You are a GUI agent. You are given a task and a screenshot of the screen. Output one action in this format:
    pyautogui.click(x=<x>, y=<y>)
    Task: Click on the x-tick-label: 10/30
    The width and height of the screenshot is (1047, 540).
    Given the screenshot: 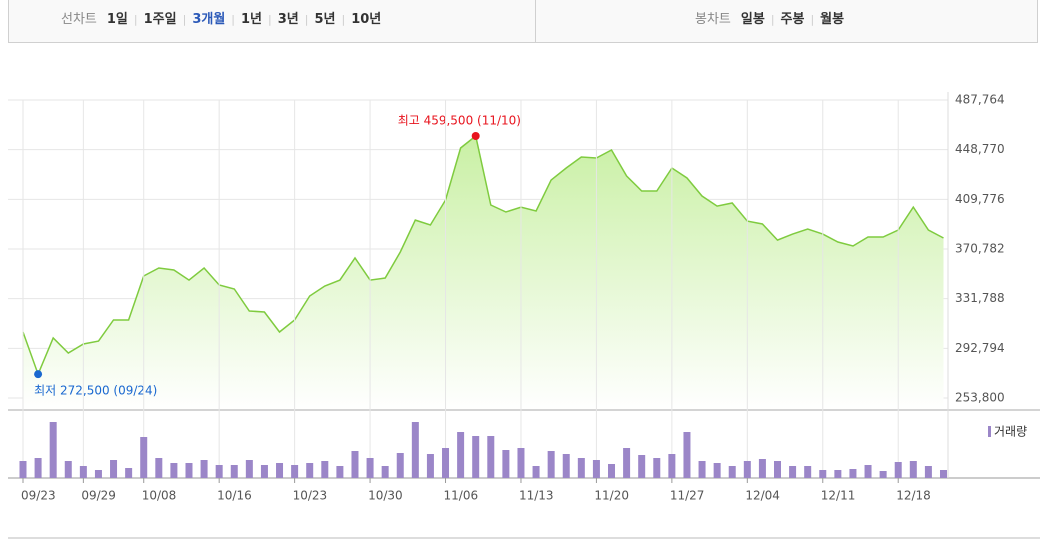 What is the action you would take?
    pyautogui.click(x=385, y=496)
    